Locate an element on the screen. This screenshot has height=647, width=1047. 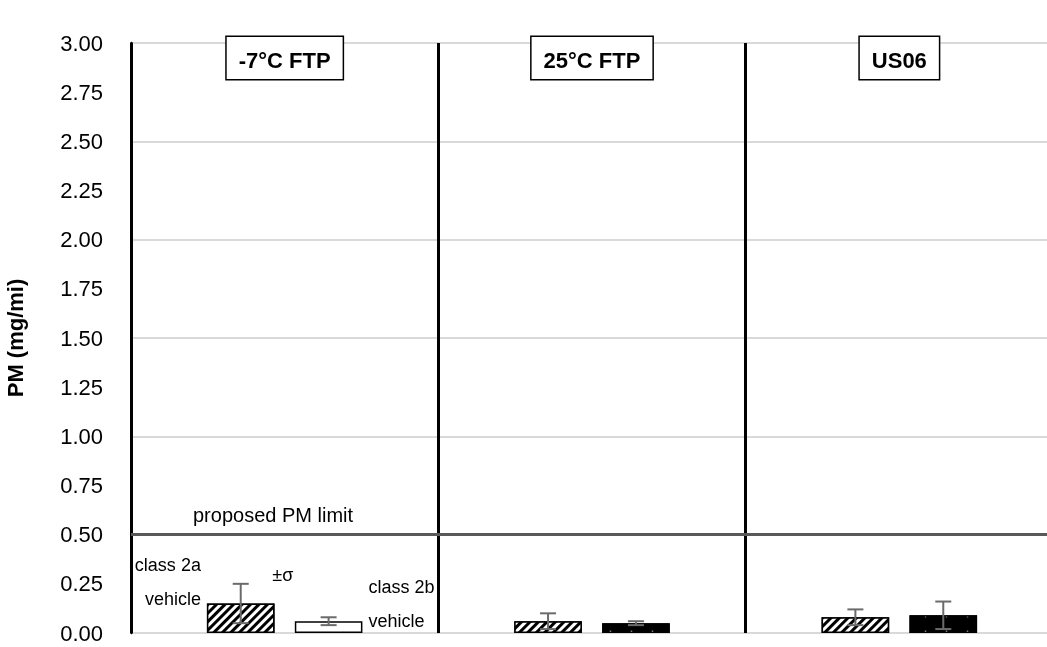
x-tick-label: US06 is located at coordinates (899, 60).